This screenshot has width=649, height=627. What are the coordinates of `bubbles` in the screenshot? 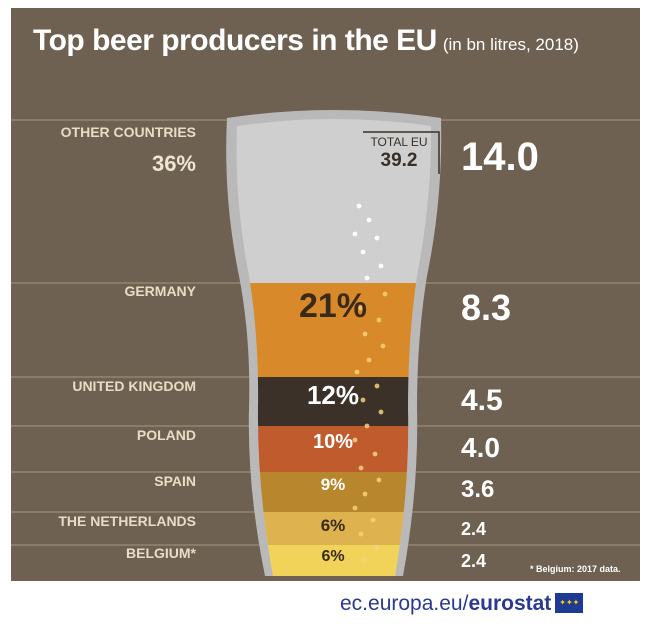 It's located at (370, 383).